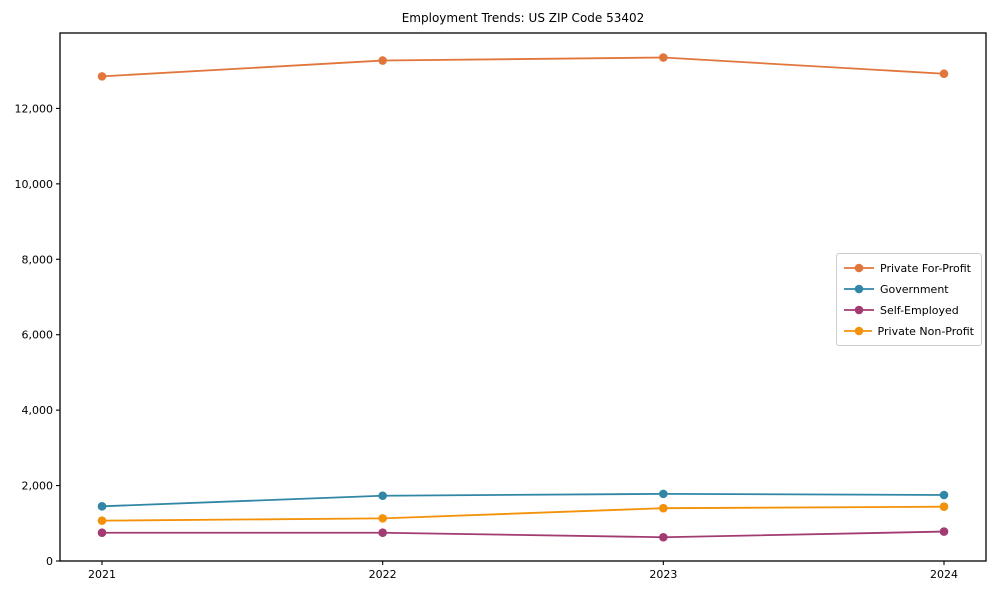 The width and height of the screenshot is (1000, 600). I want to click on series-line-self-employed, so click(523, 534).